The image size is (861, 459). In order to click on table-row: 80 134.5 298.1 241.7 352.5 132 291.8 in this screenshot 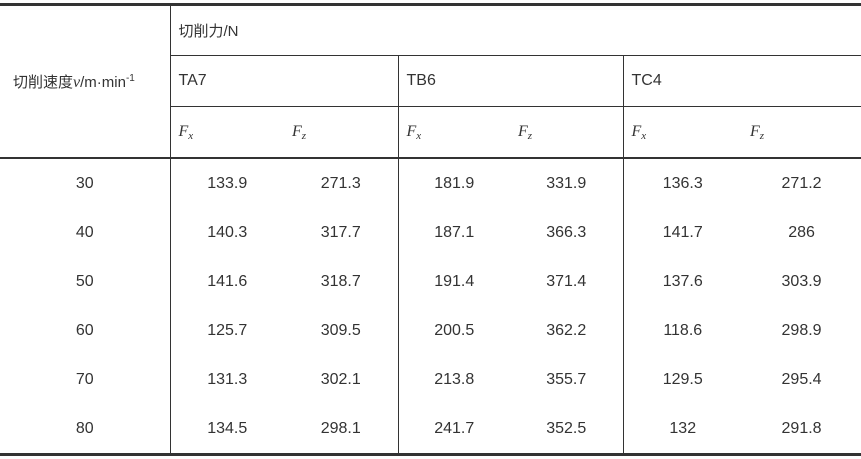, I will do `click(430, 429)`.